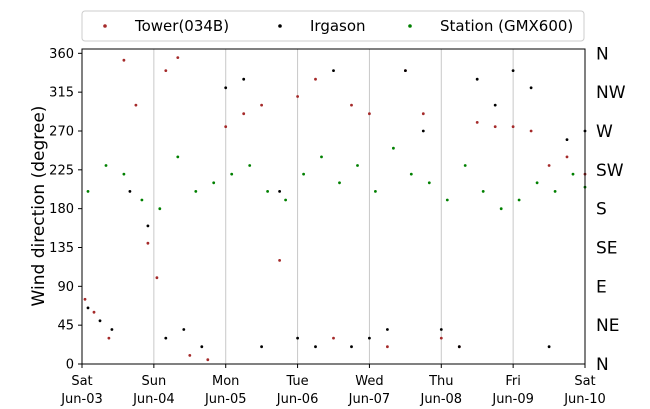 This screenshot has width=650, height=409. Describe the element at coordinates (297, 399) in the screenshot. I see `x-tick-label-date: Jun-06` at that location.